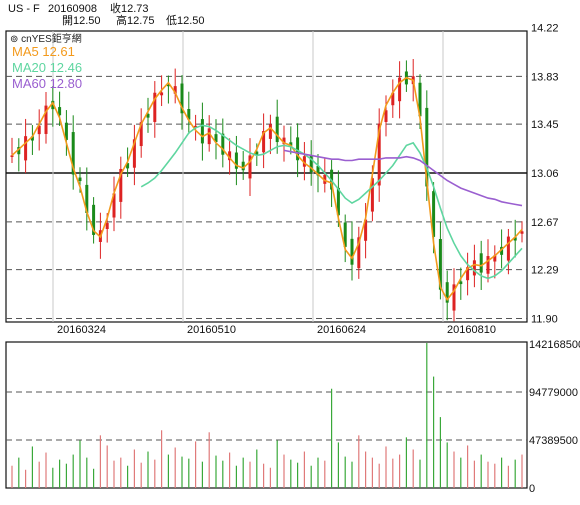 The width and height of the screenshot is (580, 505). What do you see at coordinates (135, 20) in the screenshot?
I see `high-label: 高12.75` at bounding box center [135, 20].